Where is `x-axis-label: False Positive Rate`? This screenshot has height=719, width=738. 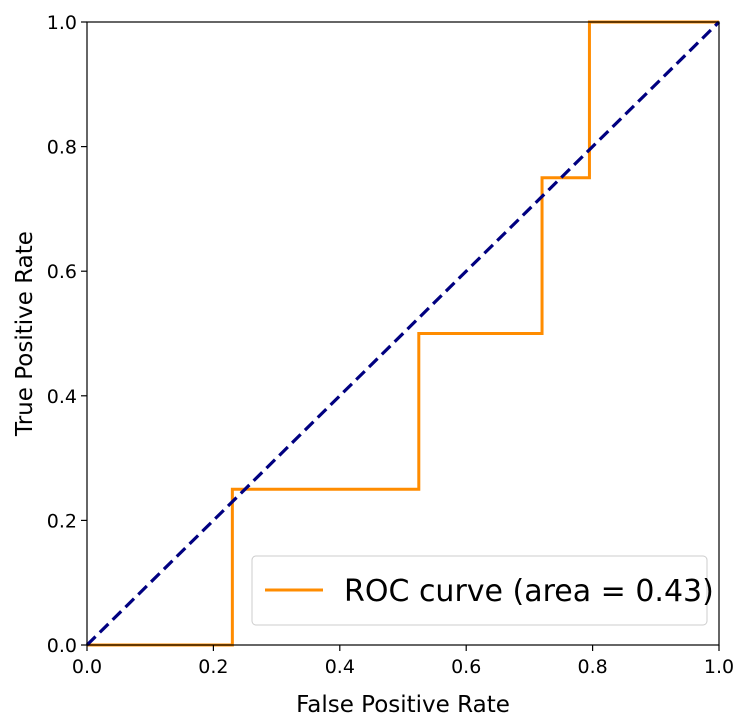 x-axis-label: False Positive Rate is located at coordinates (403, 705).